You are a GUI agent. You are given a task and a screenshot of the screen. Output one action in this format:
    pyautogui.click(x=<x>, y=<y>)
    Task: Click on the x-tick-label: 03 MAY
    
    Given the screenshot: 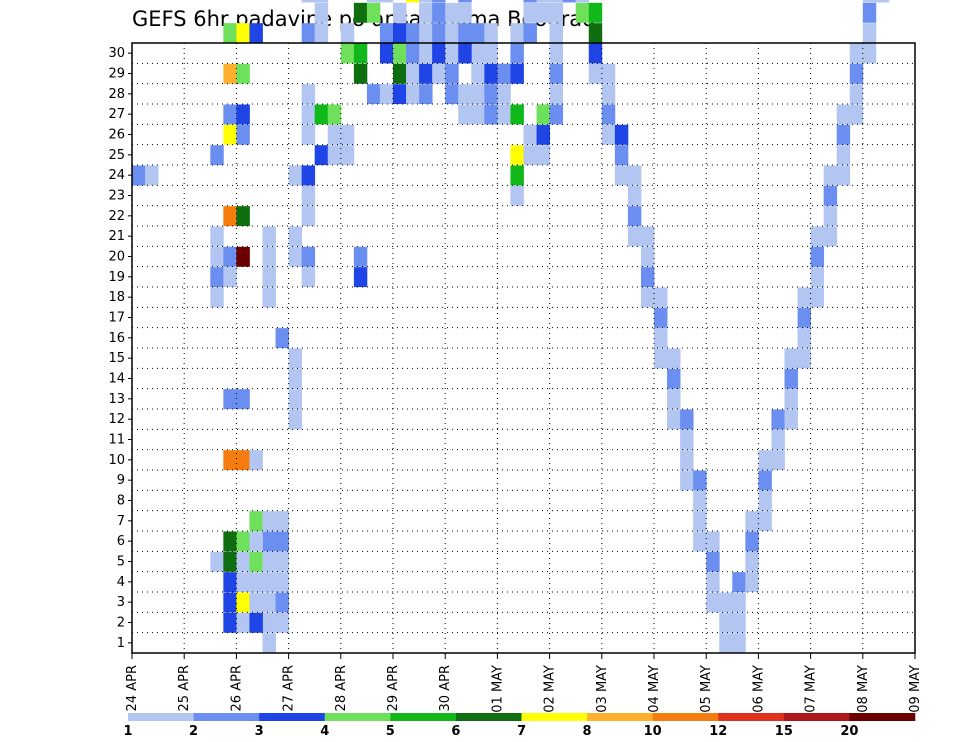 What is the action you would take?
    pyautogui.click(x=602, y=689)
    